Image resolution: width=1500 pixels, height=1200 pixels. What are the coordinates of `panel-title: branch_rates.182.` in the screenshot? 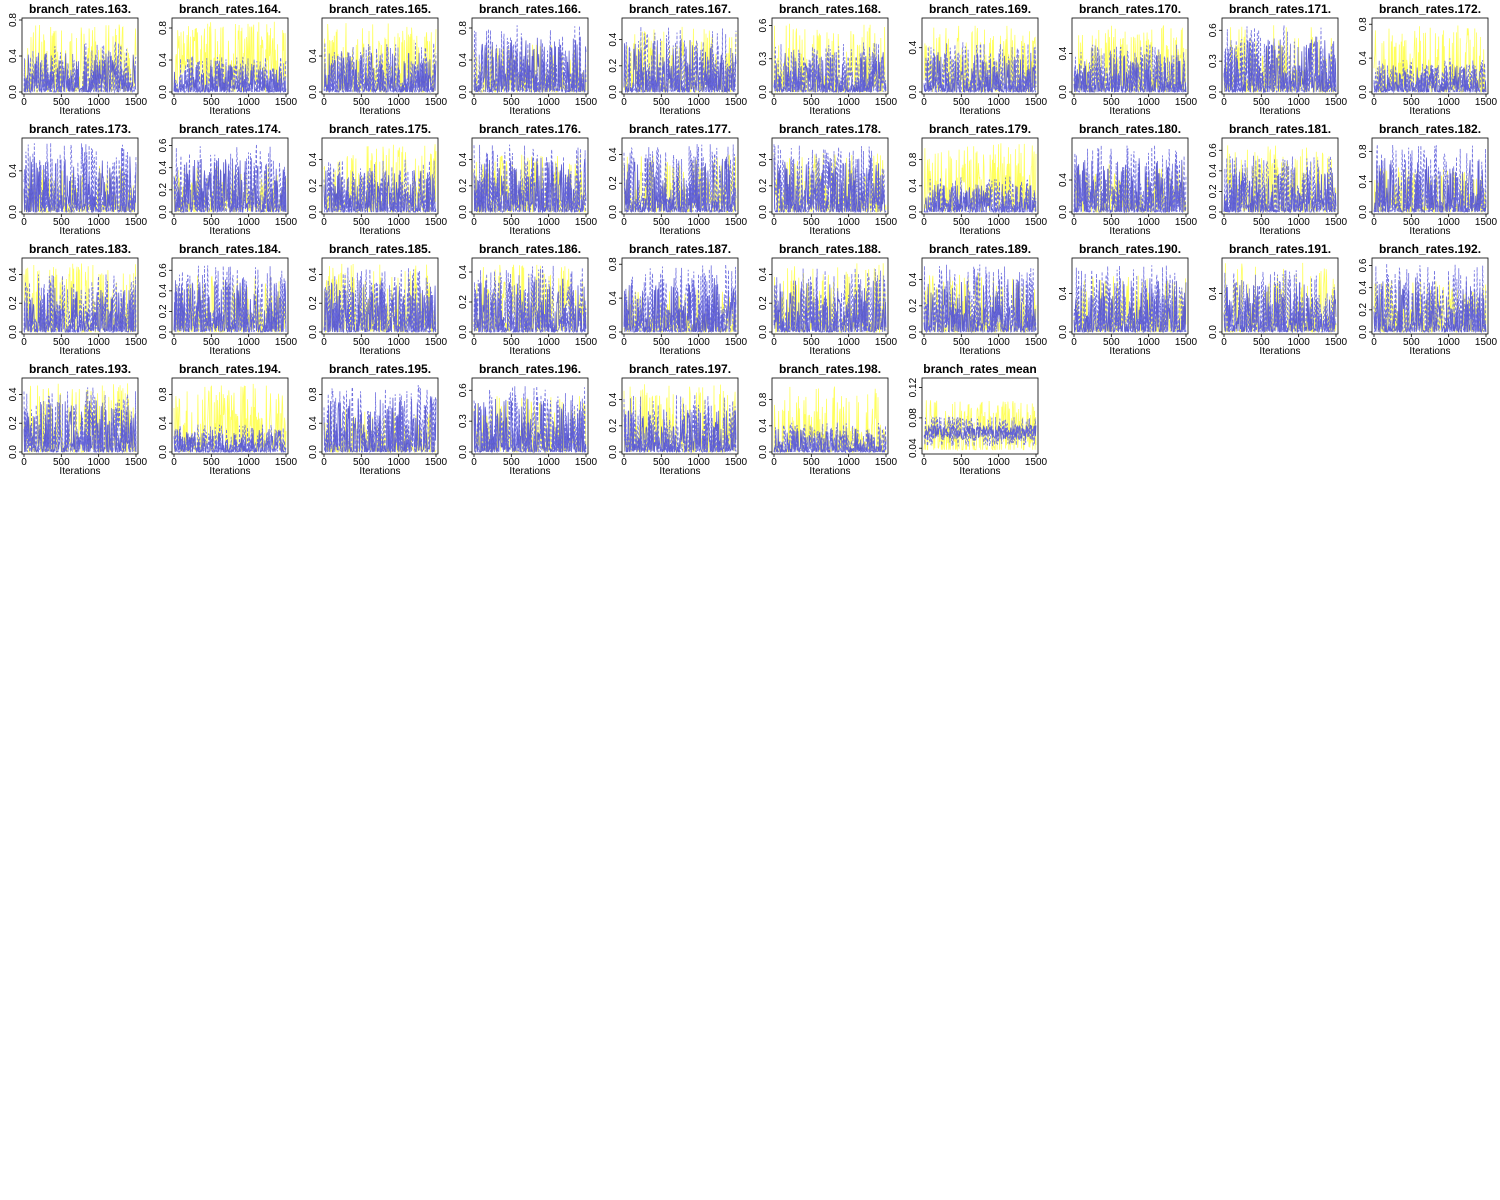 It's located at (1430, 129).